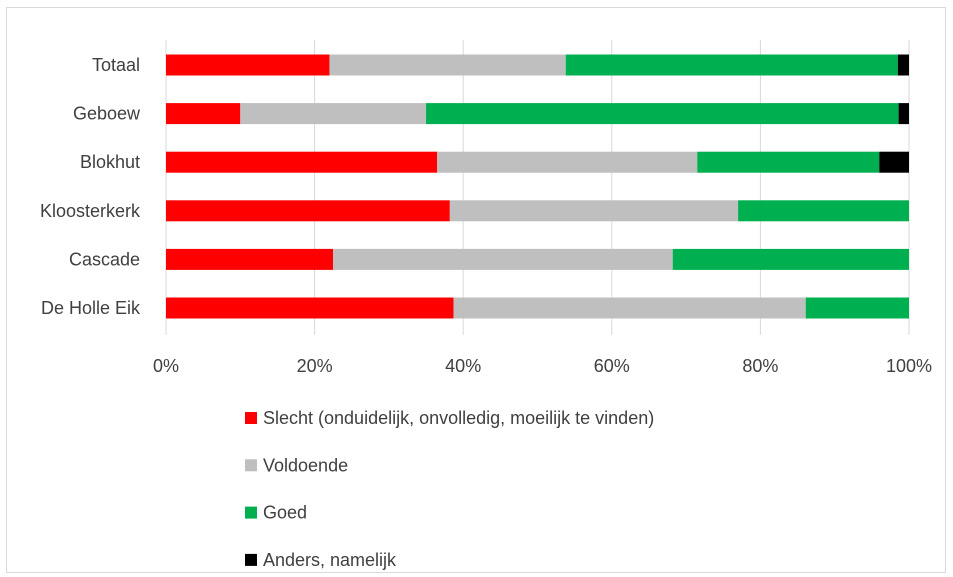  What do you see at coordinates (330, 560) in the screenshot?
I see `legend-label: Anders, namelijk` at bounding box center [330, 560].